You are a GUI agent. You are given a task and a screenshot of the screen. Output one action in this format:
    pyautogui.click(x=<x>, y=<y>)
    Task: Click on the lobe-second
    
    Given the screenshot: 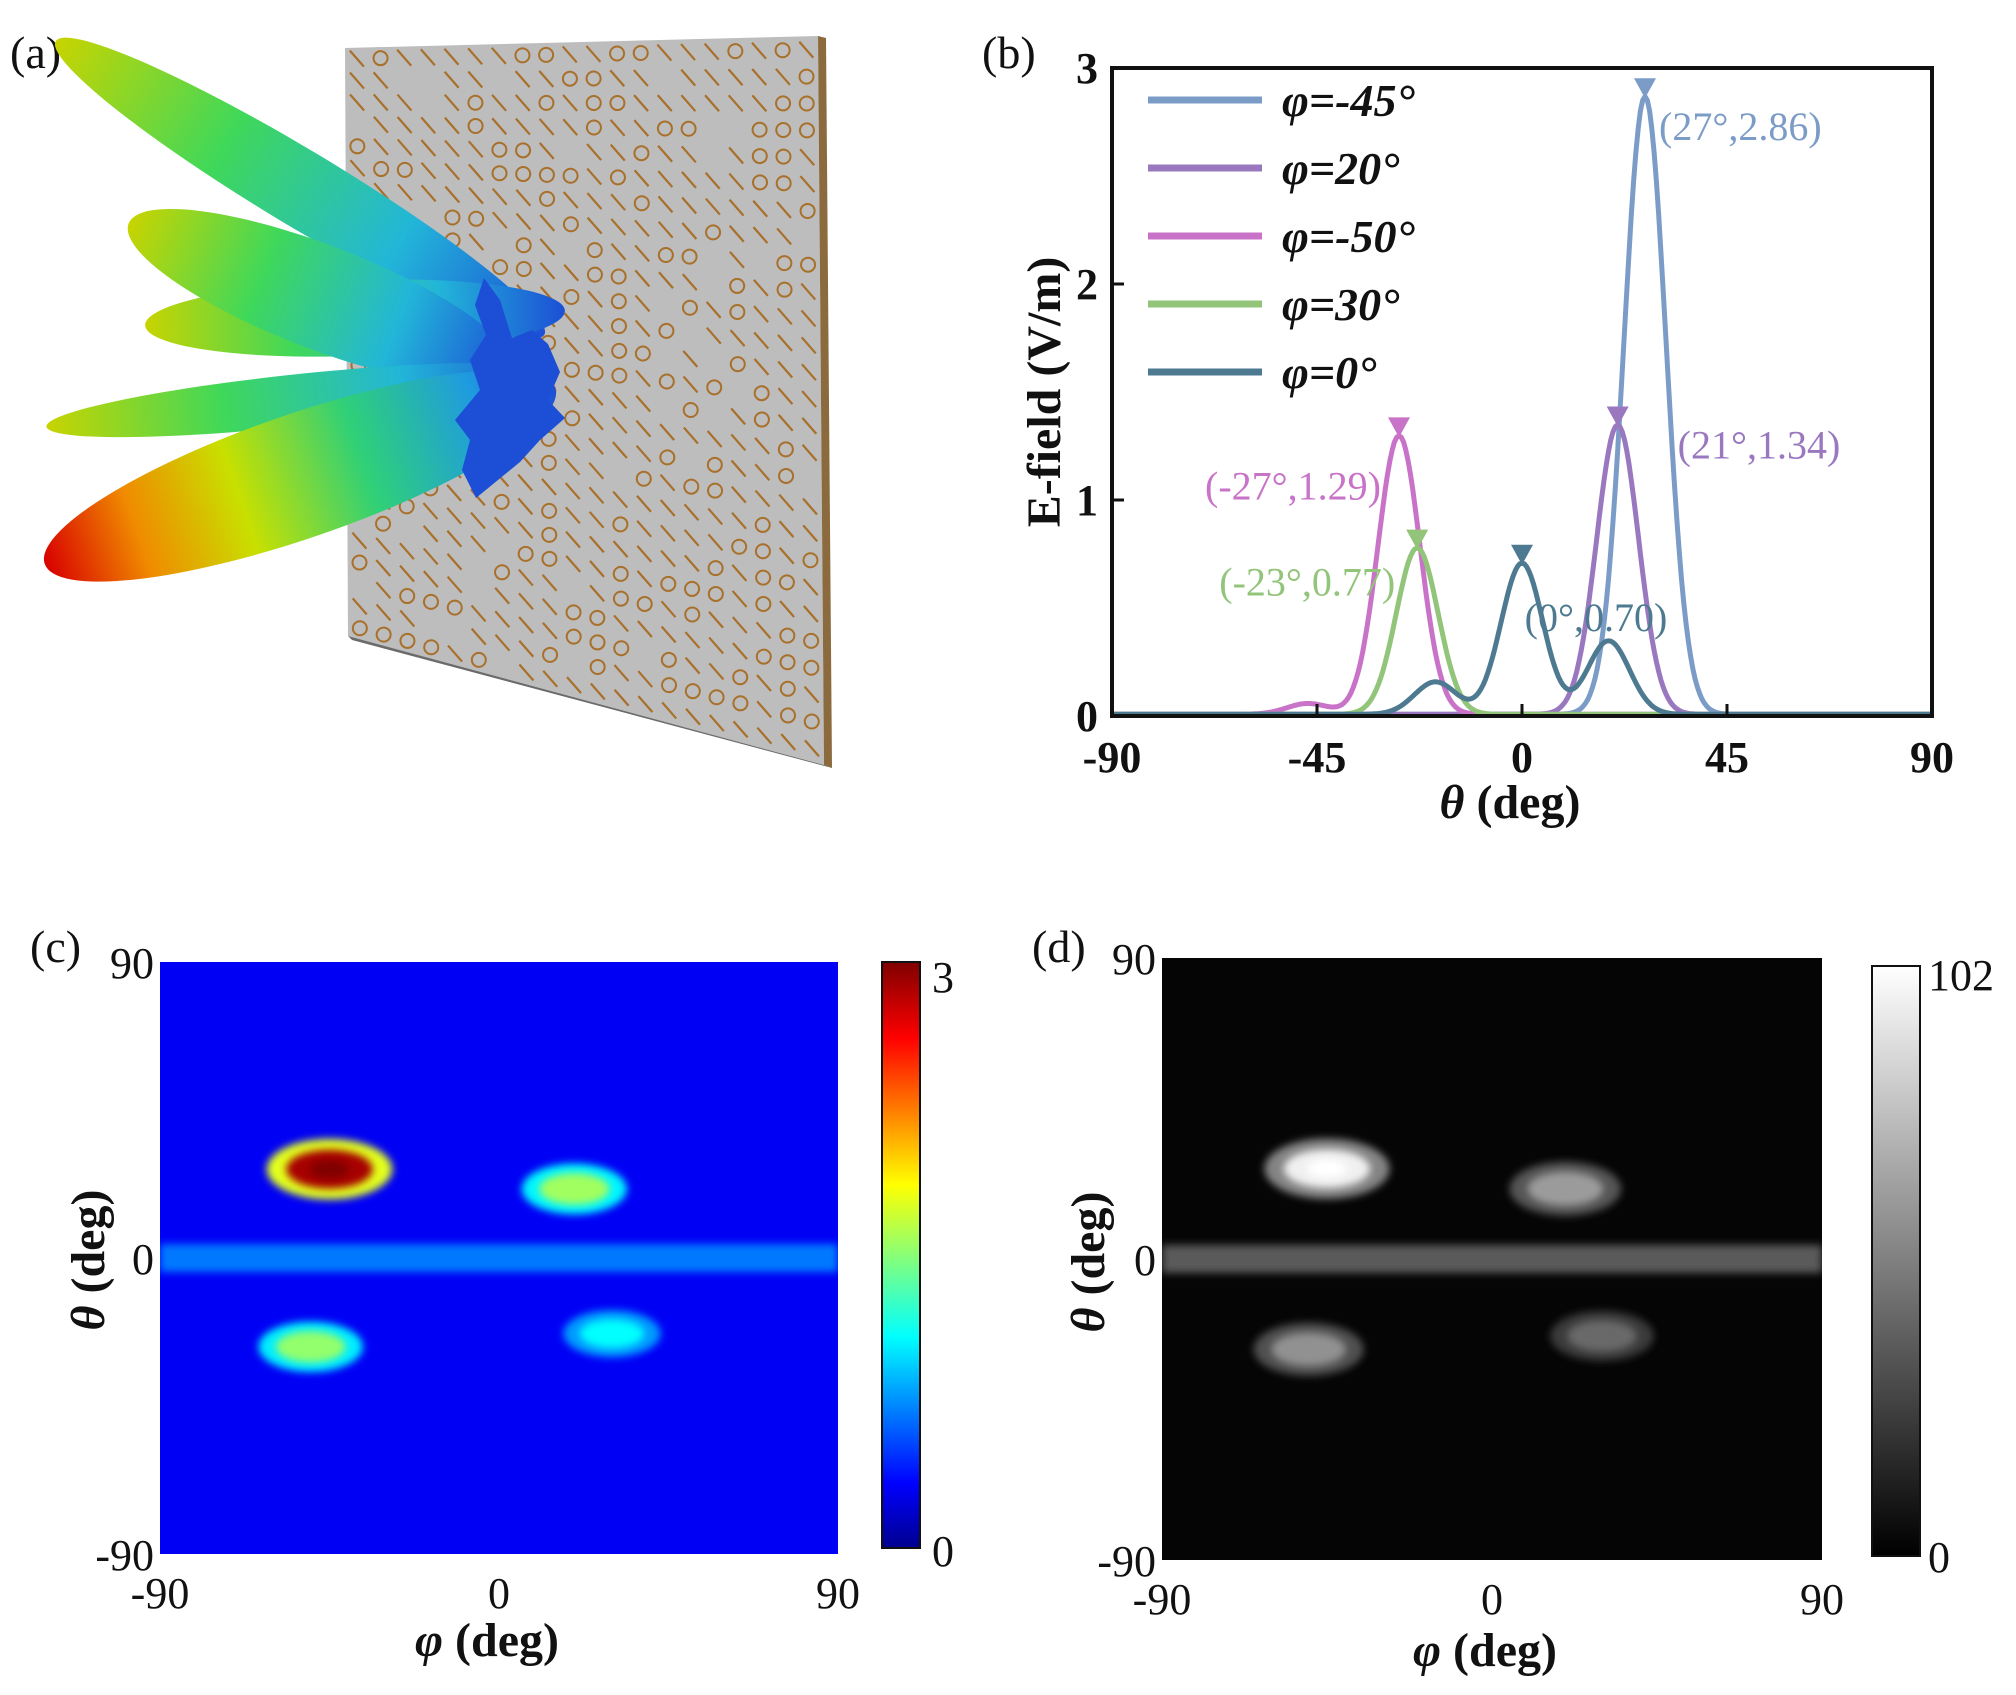 What is the action you would take?
    pyautogui.click(x=320, y=297)
    